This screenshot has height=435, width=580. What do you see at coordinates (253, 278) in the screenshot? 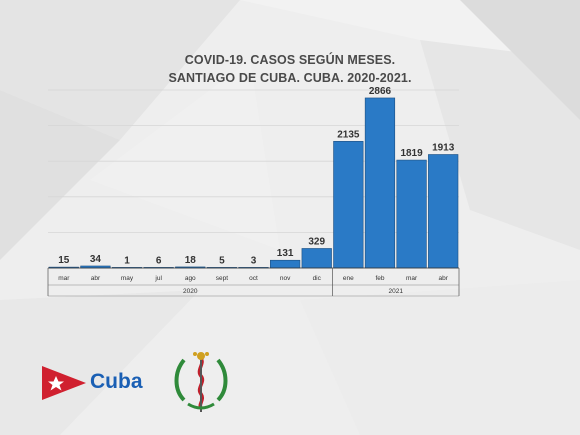
I see `category-tick-label: oct` at bounding box center [253, 278].